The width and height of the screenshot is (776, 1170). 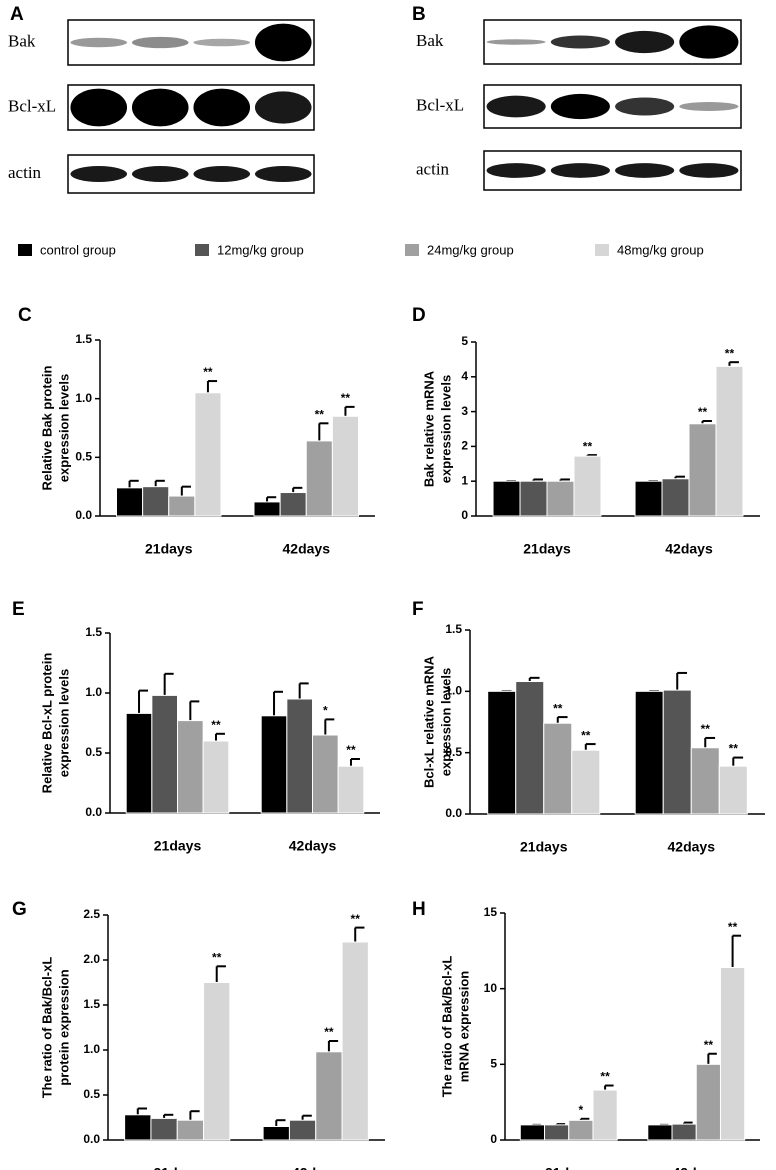 What do you see at coordinates (660, 249) in the screenshot?
I see `legend-label: 48mg/kg group` at bounding box center [660, 249].